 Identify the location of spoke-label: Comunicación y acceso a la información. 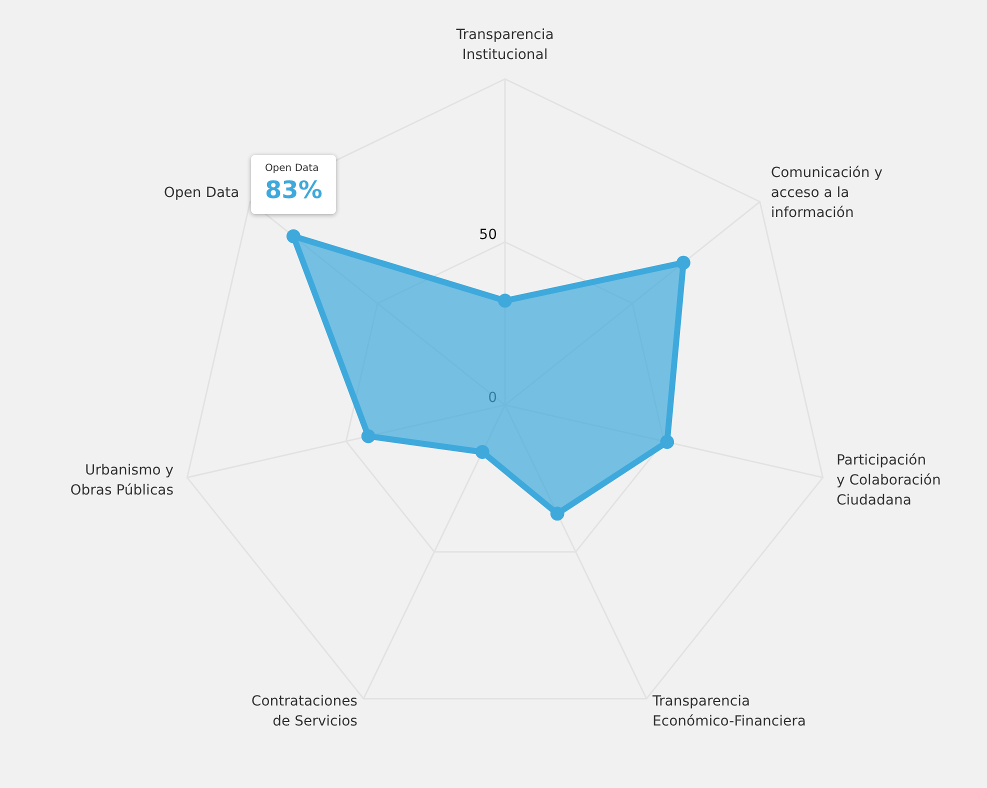
(826, 193).